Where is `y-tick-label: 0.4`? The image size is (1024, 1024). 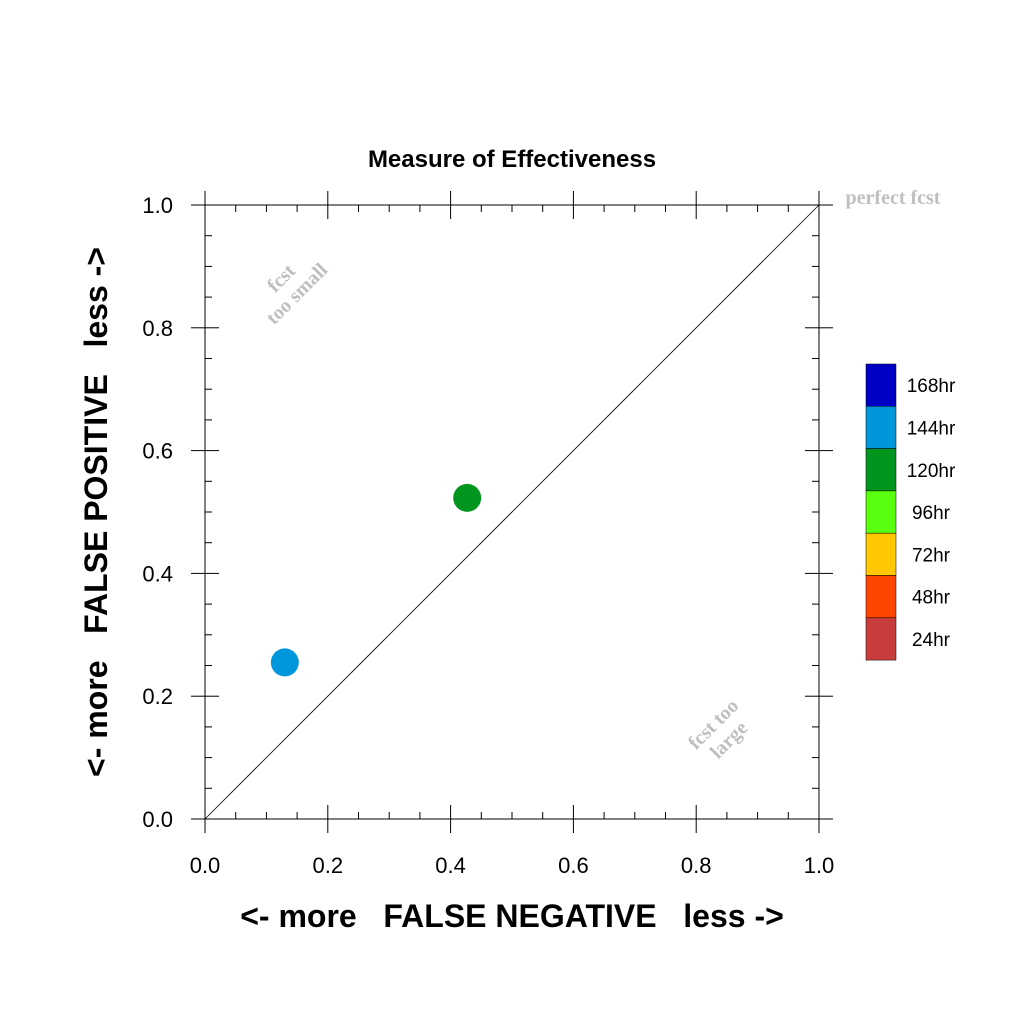
y-tick-label: 0.4 is located at coordinates (157, 573).